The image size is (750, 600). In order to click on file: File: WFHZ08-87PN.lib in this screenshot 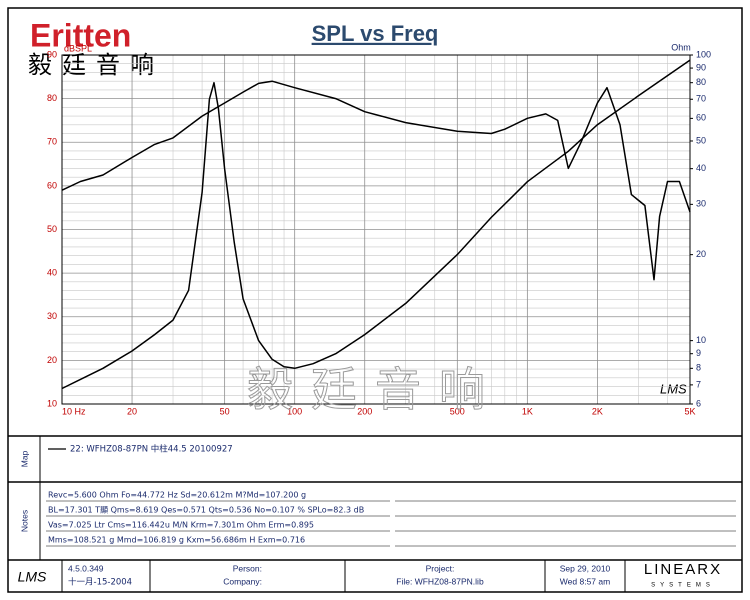, I will do `click(440, 581)`.